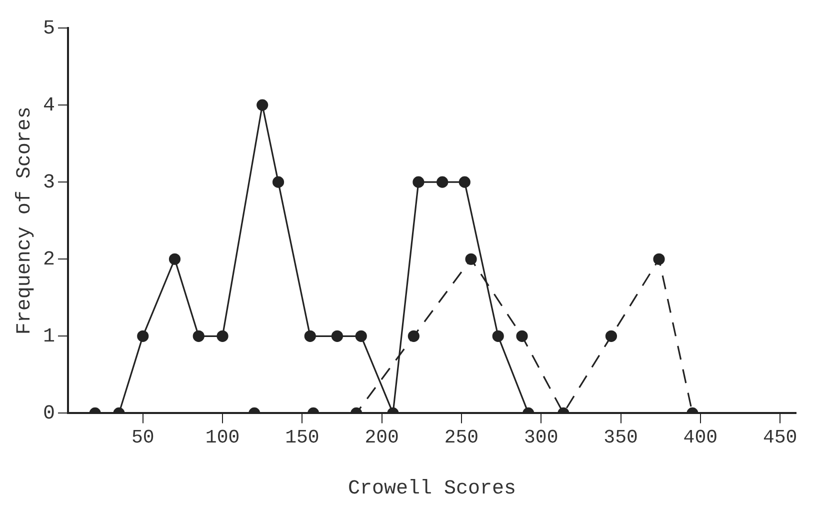 The image size is (834, 512). I want to click on x-tick-label: 150, so click(302, 437).